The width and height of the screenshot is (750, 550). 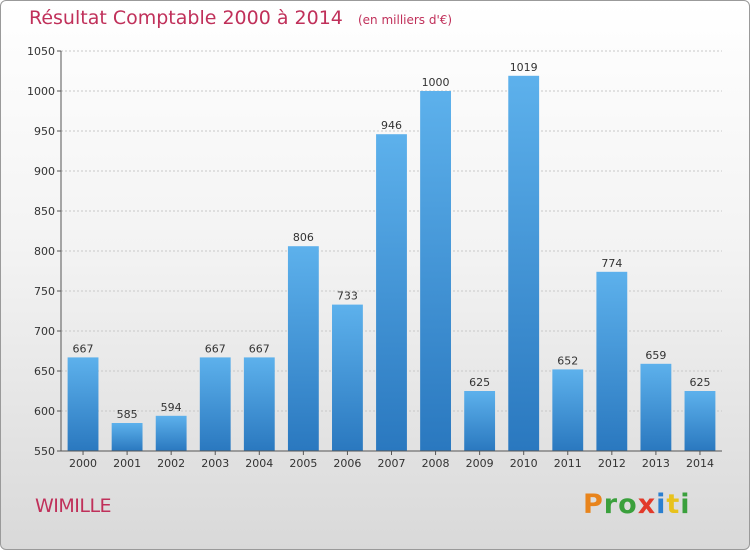 I want to click on bar-2008, so click(x=435, y=271).